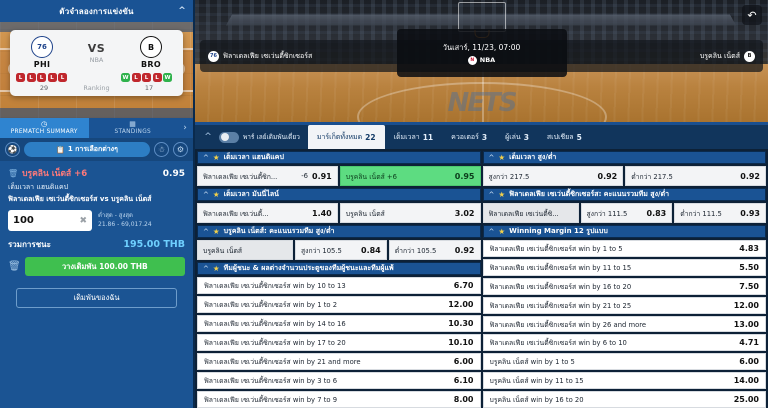  Describe the element at coordinates (624, 362) in the screenshot. I see `market-outcome-row: บรูคลิน เน็ตส์ win by 1 to 5 6.00` at that location.